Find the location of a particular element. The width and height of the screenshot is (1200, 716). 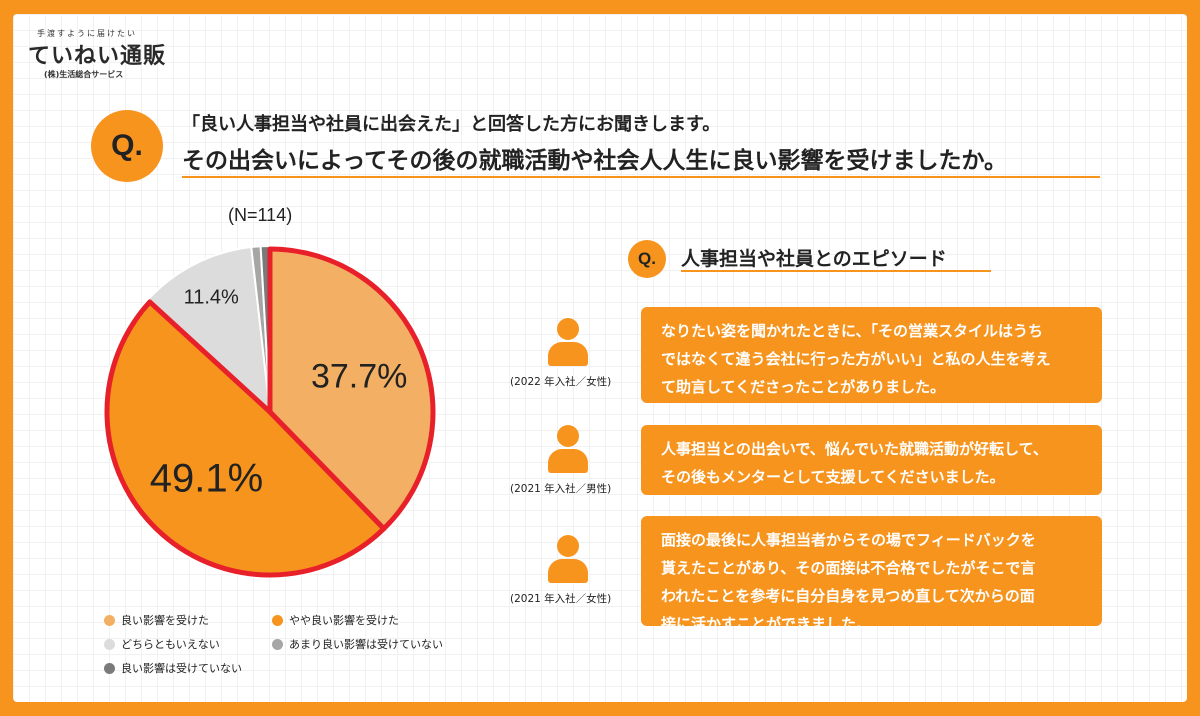

legend-item-good: 良い影響を受けた is located at coordinates (156, 620).